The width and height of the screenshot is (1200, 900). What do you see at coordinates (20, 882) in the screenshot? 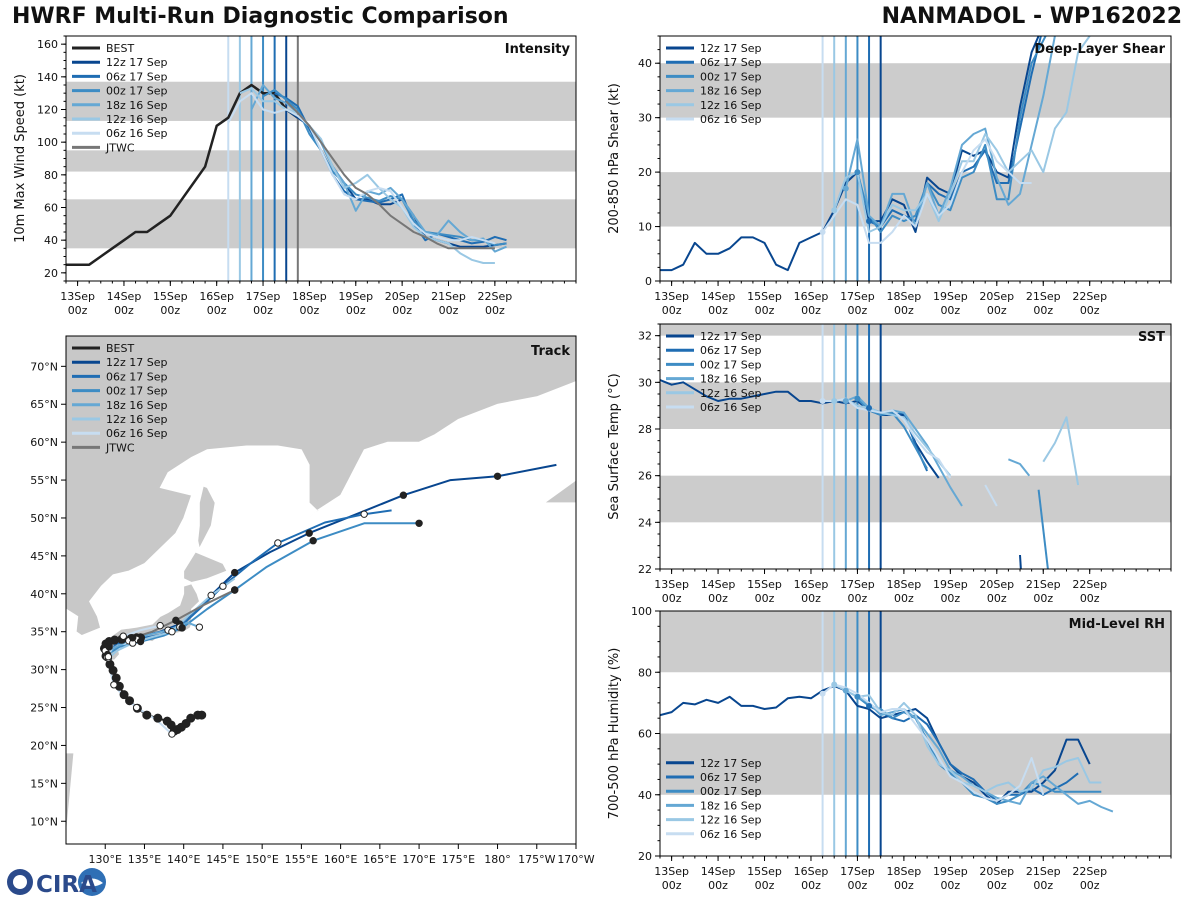
I see `logo-globe-inner-icon` at bounding box center [20, 882].